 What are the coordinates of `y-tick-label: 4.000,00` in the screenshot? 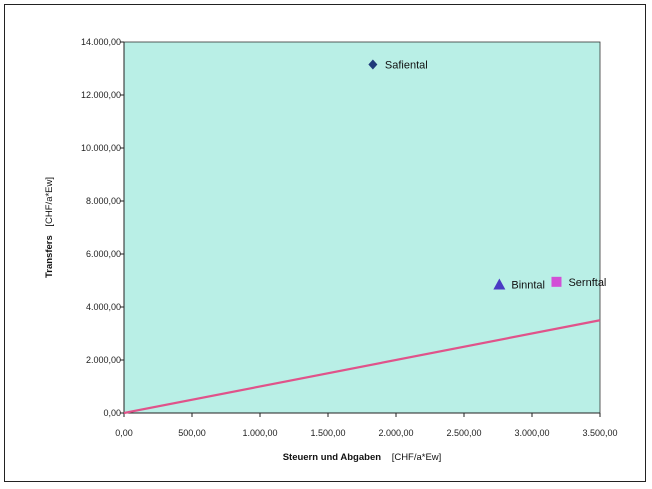 It's located at (103, 307).